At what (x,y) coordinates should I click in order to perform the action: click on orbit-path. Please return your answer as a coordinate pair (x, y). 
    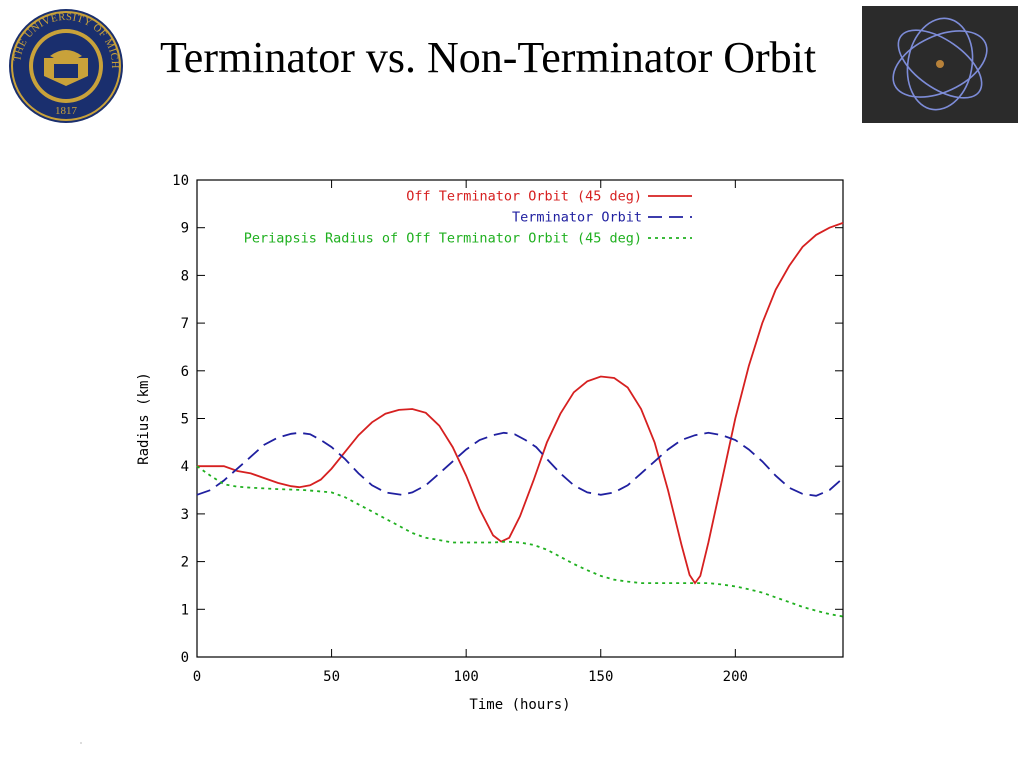
    Looking at the image, I should click on (940, 64).